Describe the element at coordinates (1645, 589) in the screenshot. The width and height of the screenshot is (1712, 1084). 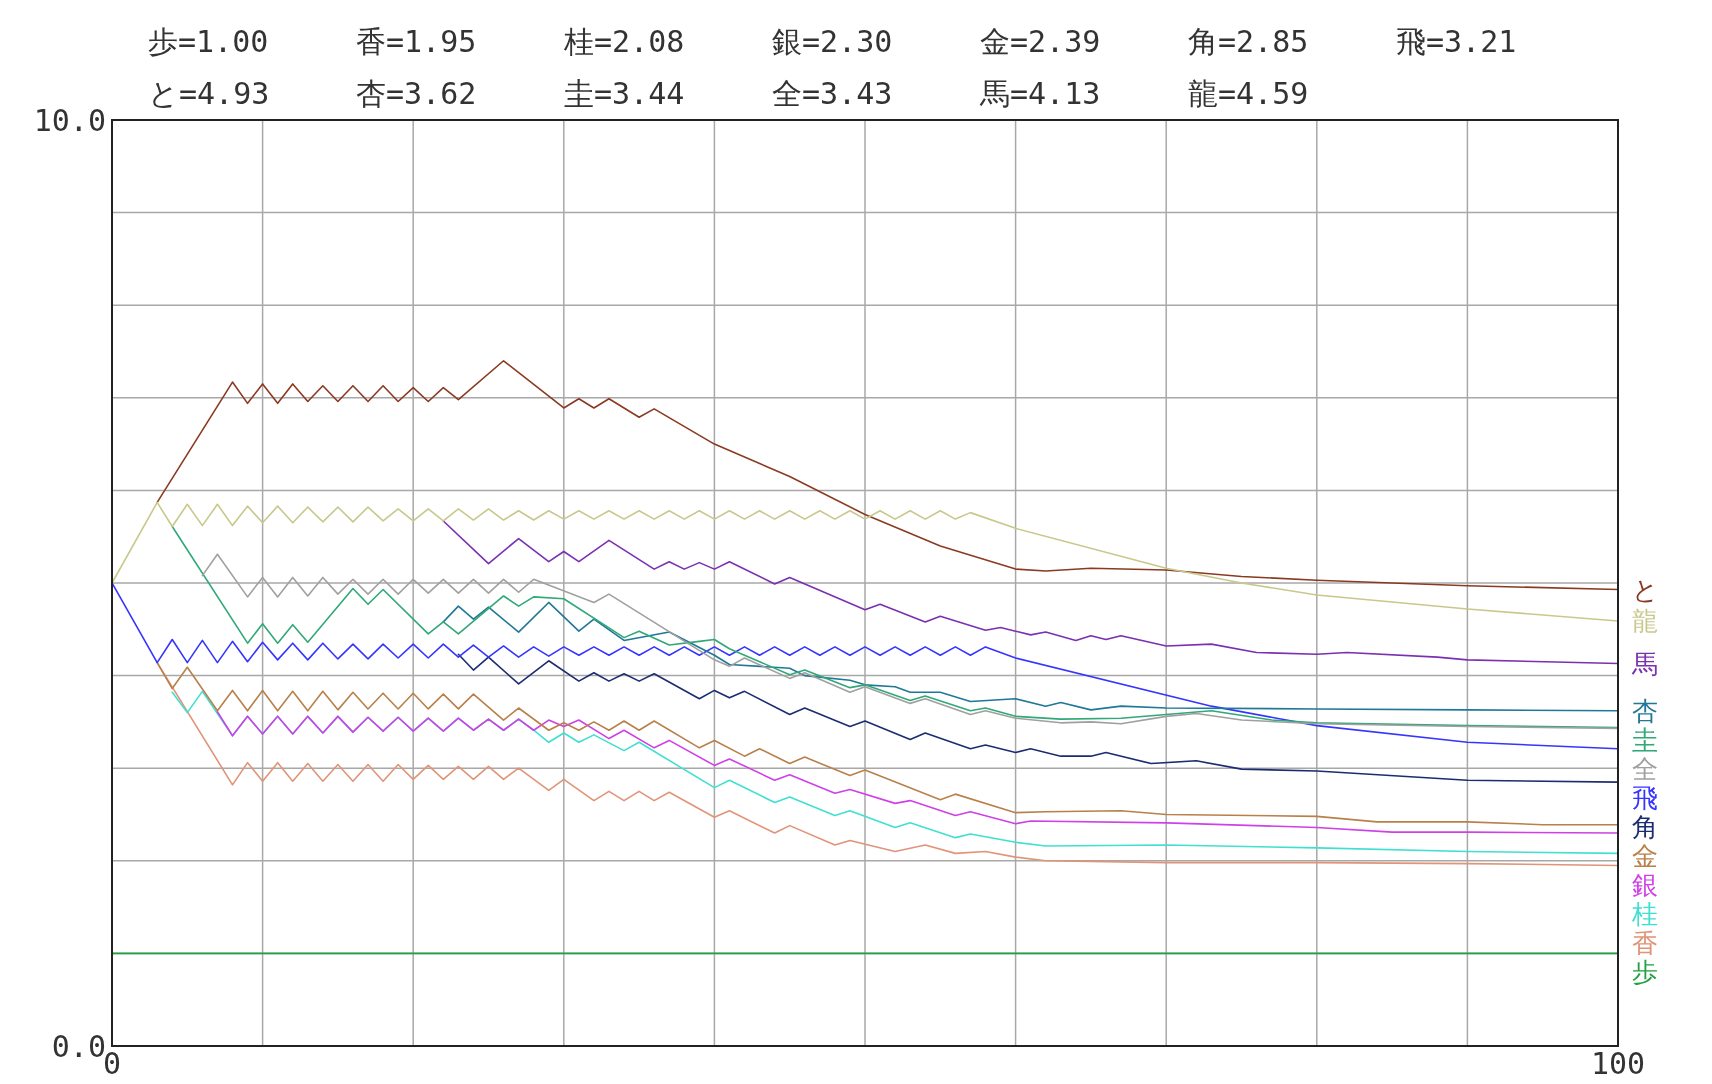
I see `series-label: と` at that location.